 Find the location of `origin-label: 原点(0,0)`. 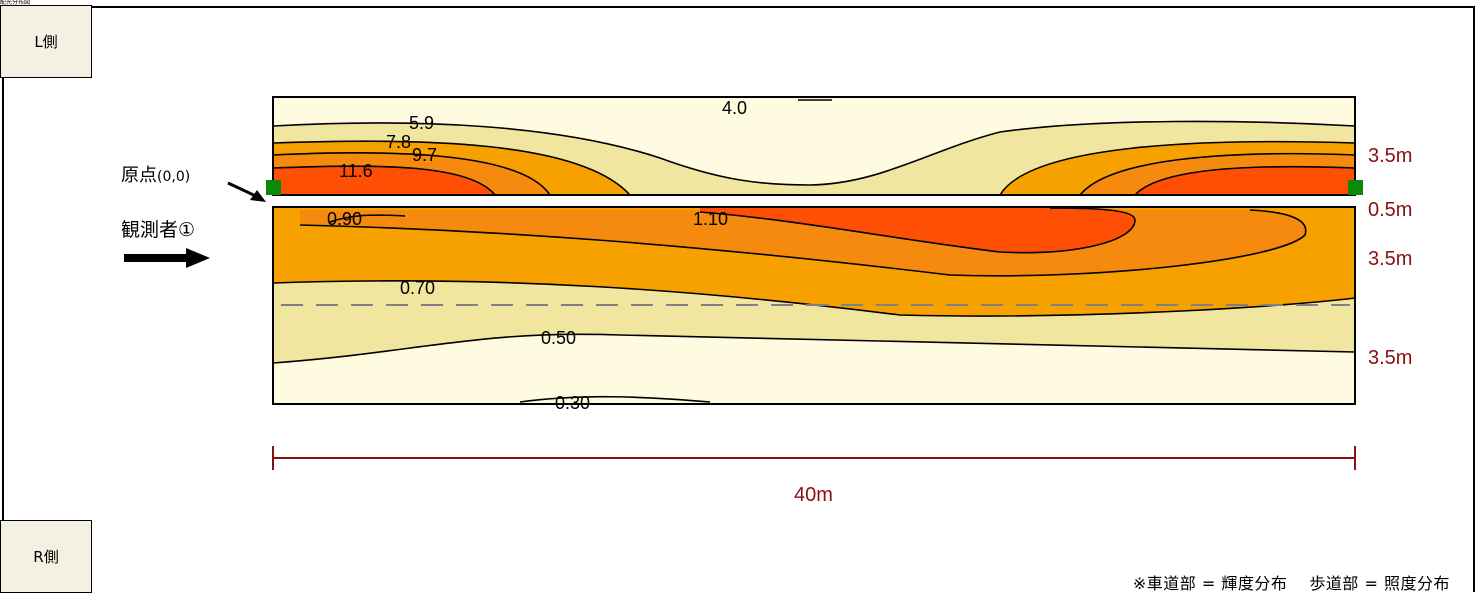

origin-label: 原点(0,0) is located at coordinates (155, 174).